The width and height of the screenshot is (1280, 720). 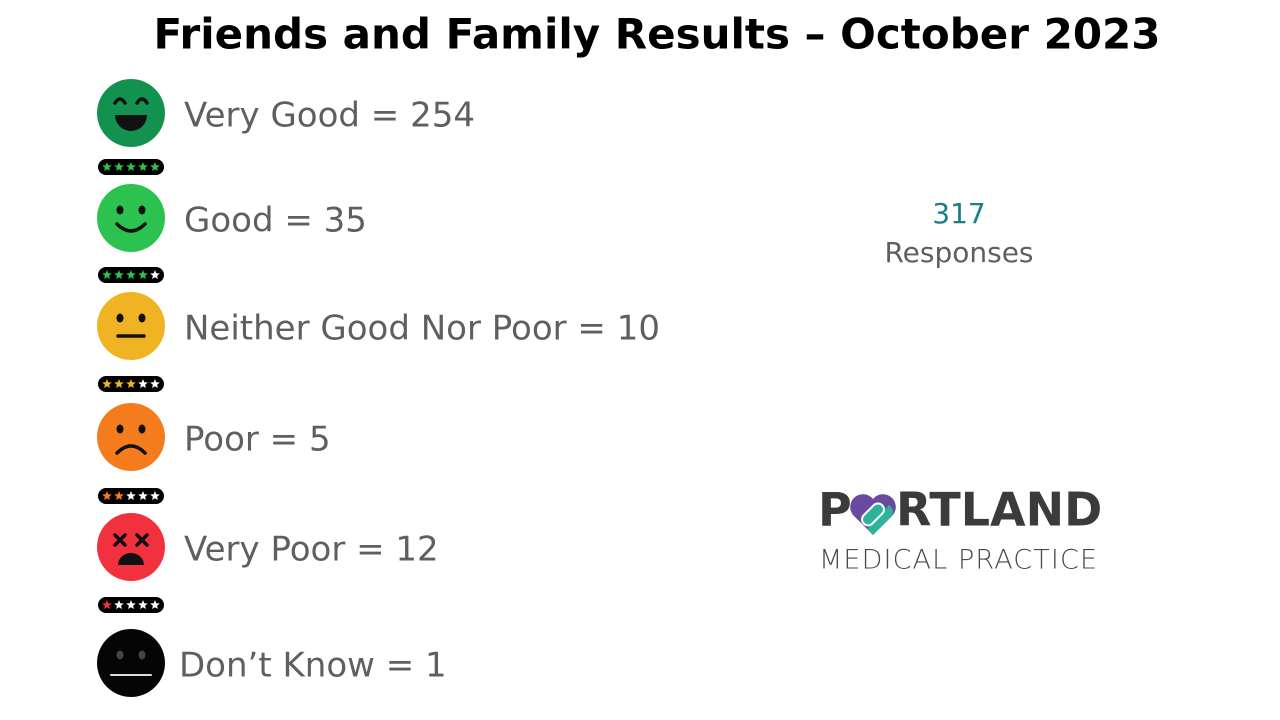 What do you see at coordinates (958, 252) in the screenshot?
I see `response-label: Responses` at bounding box center [958, 252].